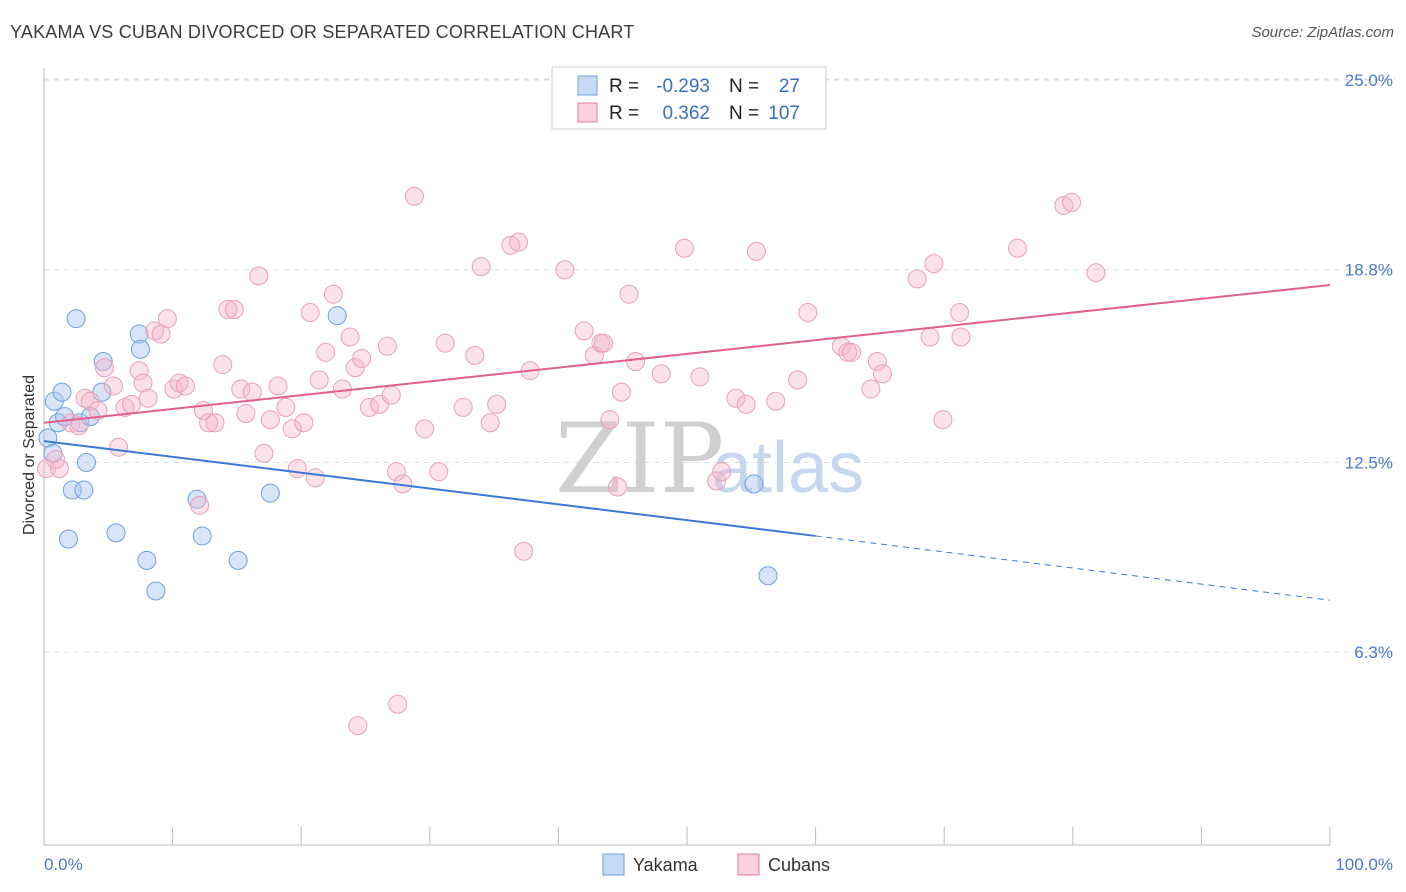 This screenshot has width=1406, height=892. Describe the element at coordinates (789, 86) in the screenshot. I see `legend-n-value-yakama: 27` at that location.